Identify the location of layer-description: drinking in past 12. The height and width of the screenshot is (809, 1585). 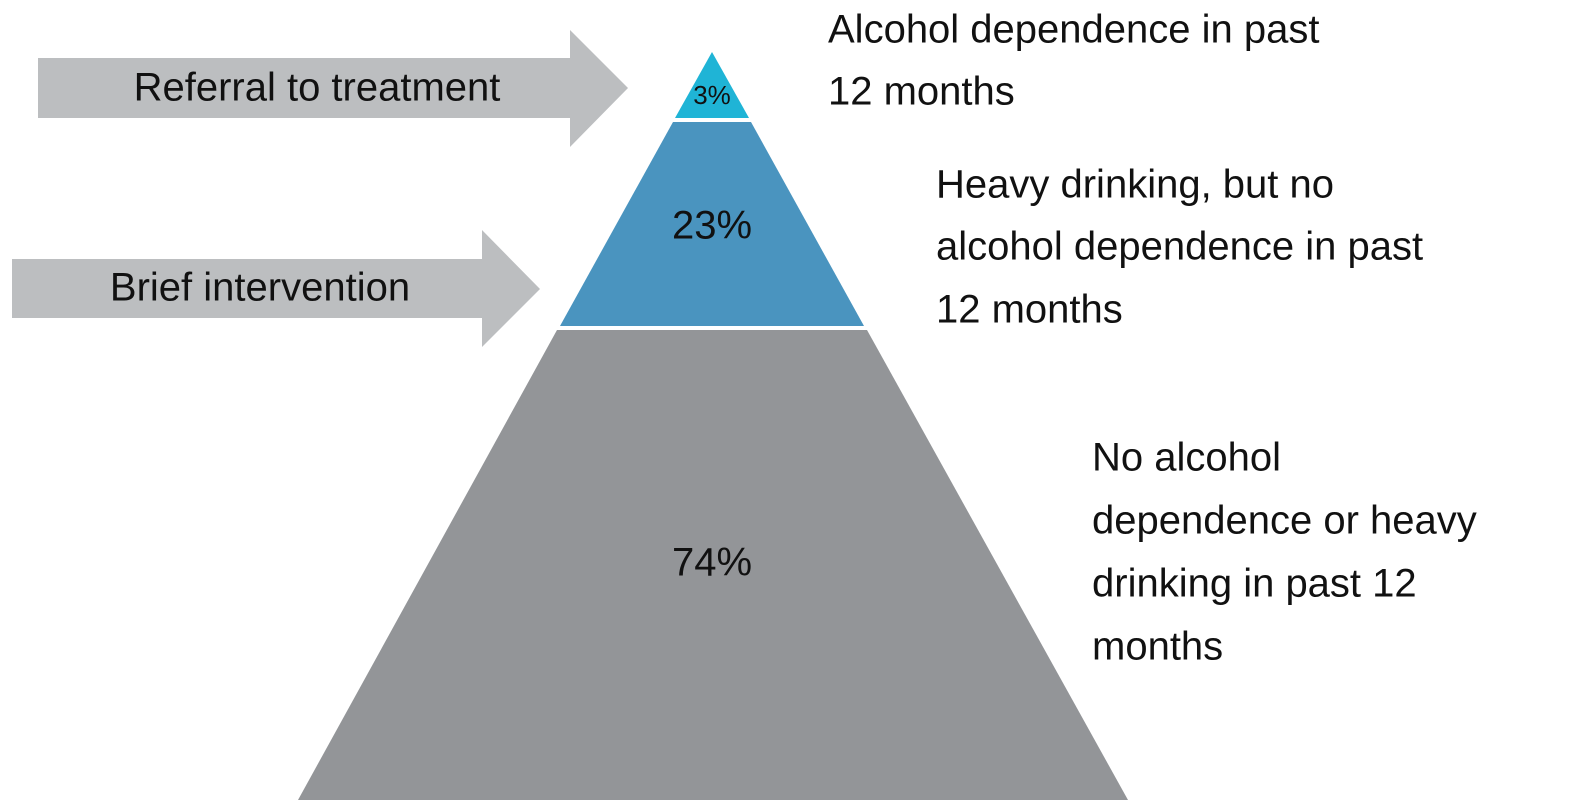
(1254, 584).